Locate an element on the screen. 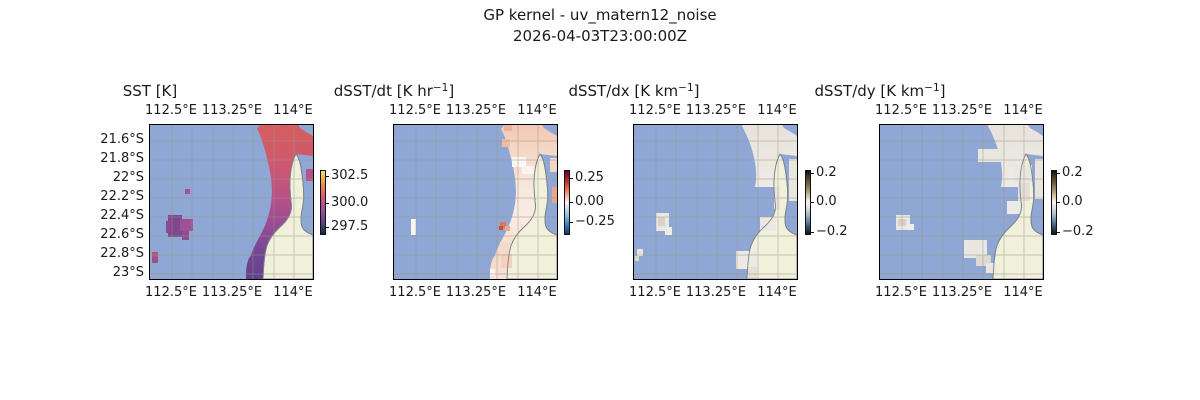 This screenshot has width=1200, height=400. sst-map is located at coordinates (231, 202).